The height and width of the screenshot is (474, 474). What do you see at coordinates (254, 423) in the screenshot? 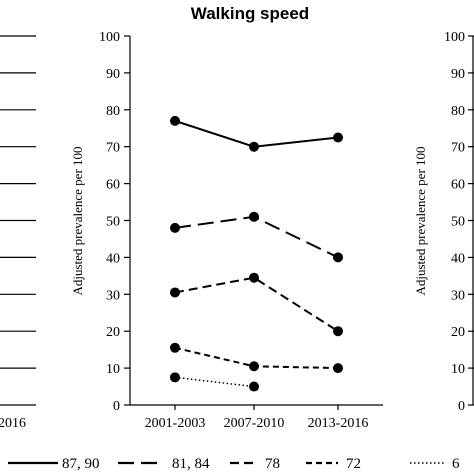
I see `x-tick-label: 2007-2010` at bounding box center [254, 423].